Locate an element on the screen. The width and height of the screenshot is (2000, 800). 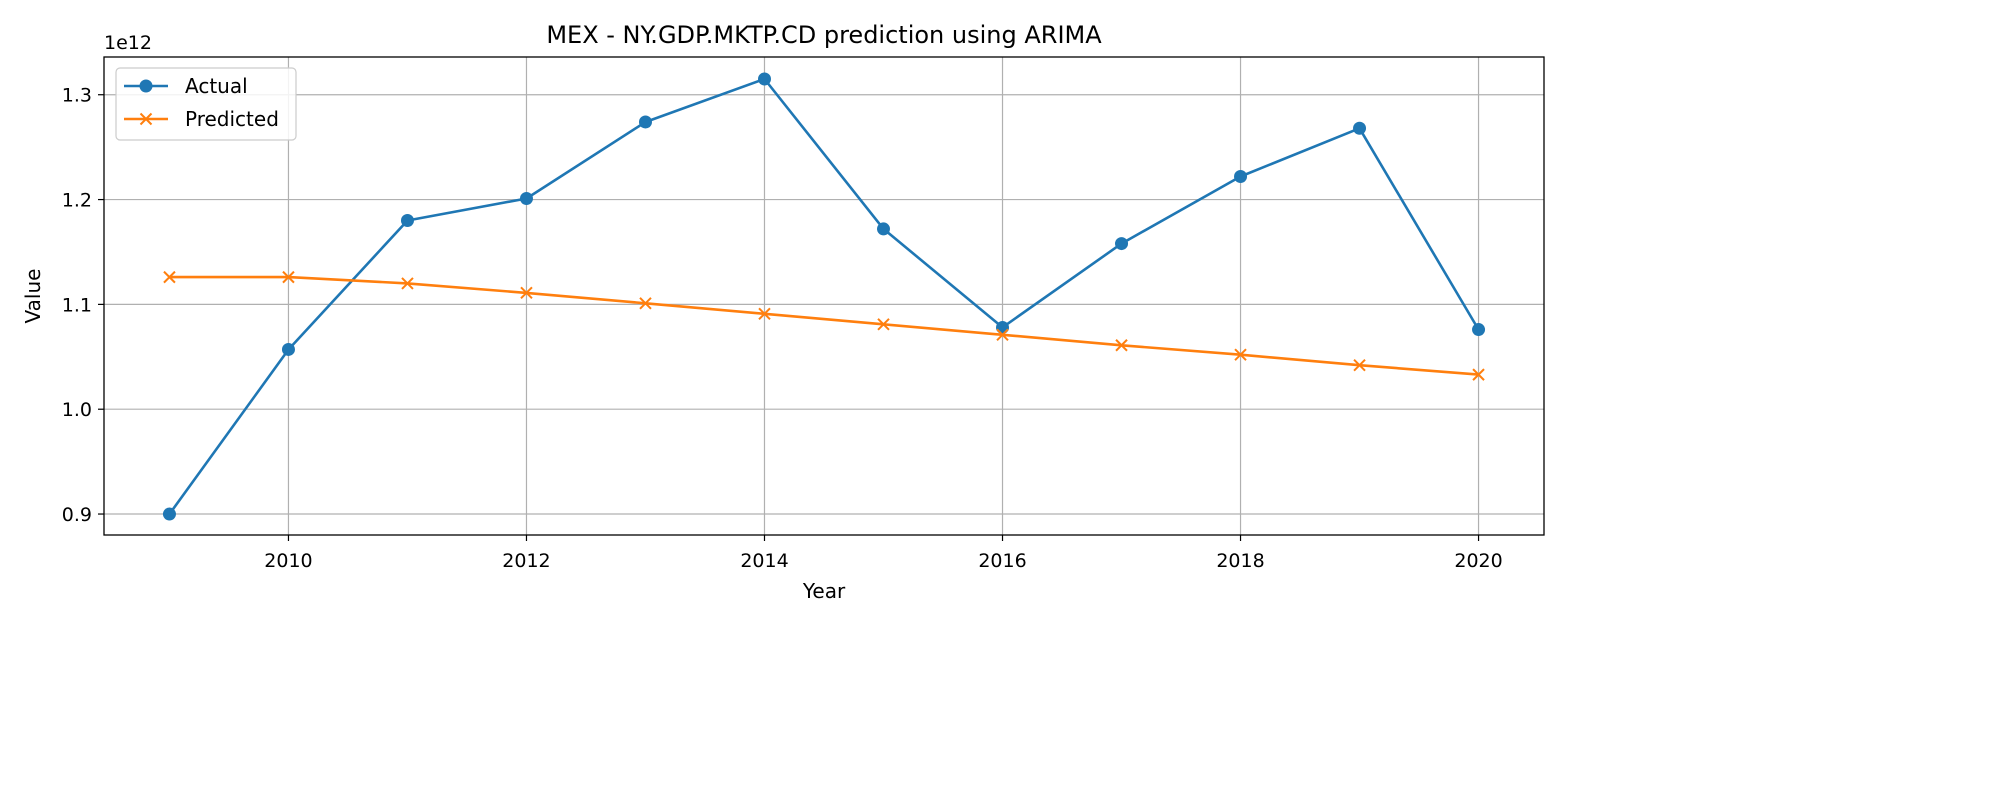
series-line-predicted is located at coordinates (824, 325).